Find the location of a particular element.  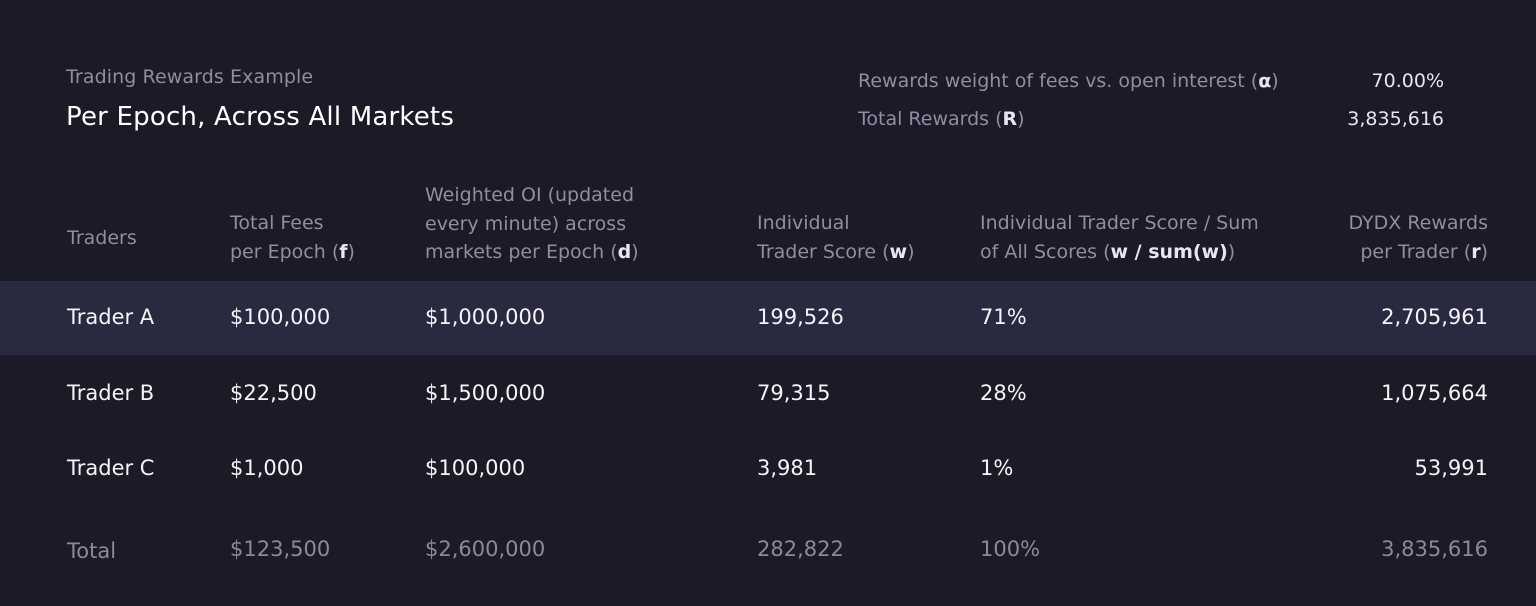

cell-total-fees: $123,500 is located at coordinates (280, 549).